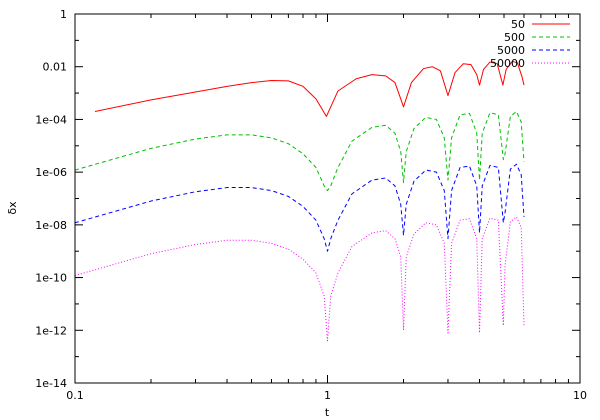 The height and width of the screenshot is (420, 600). I want to click on y-tick-label: 0.01, so click(55, 67).